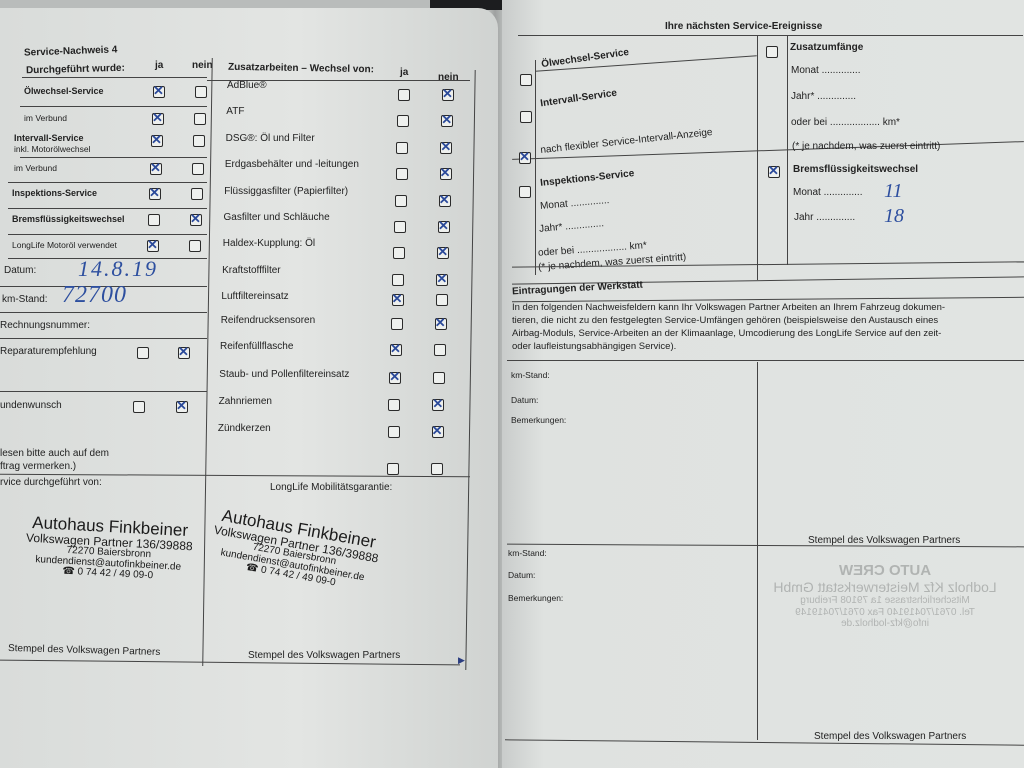 The height and width of the screenshot is (768, 1024). Describe the element at coordinates (94, 295) in the screenshot. I see `km-value: 72700` at that location.